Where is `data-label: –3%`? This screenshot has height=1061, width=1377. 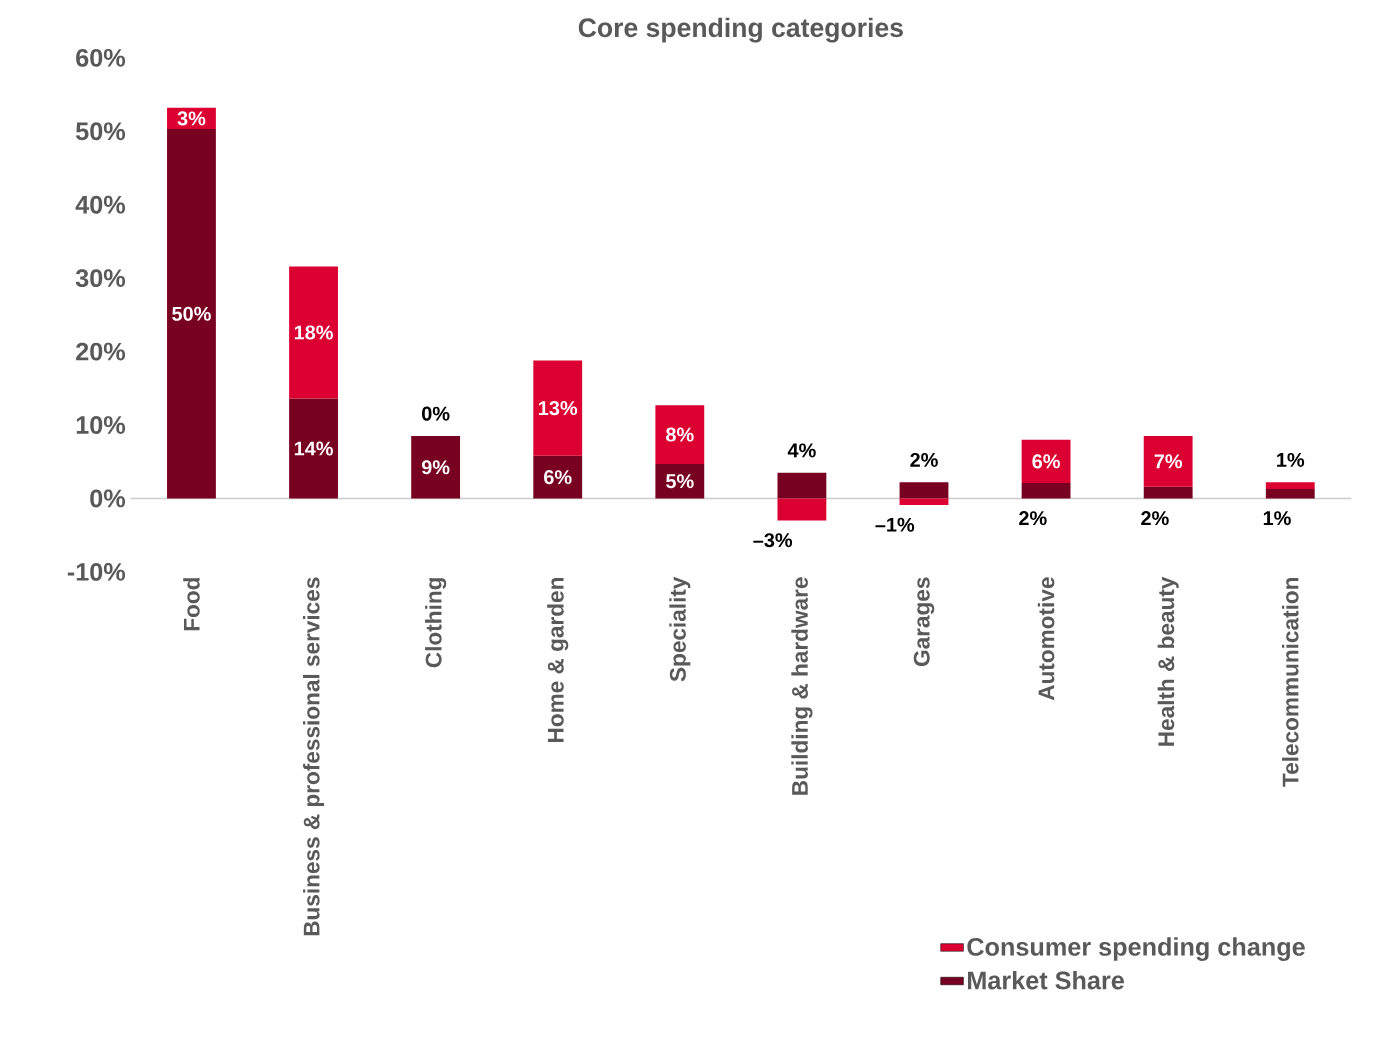
data-label: –3% is located at coordinates (773, 540).